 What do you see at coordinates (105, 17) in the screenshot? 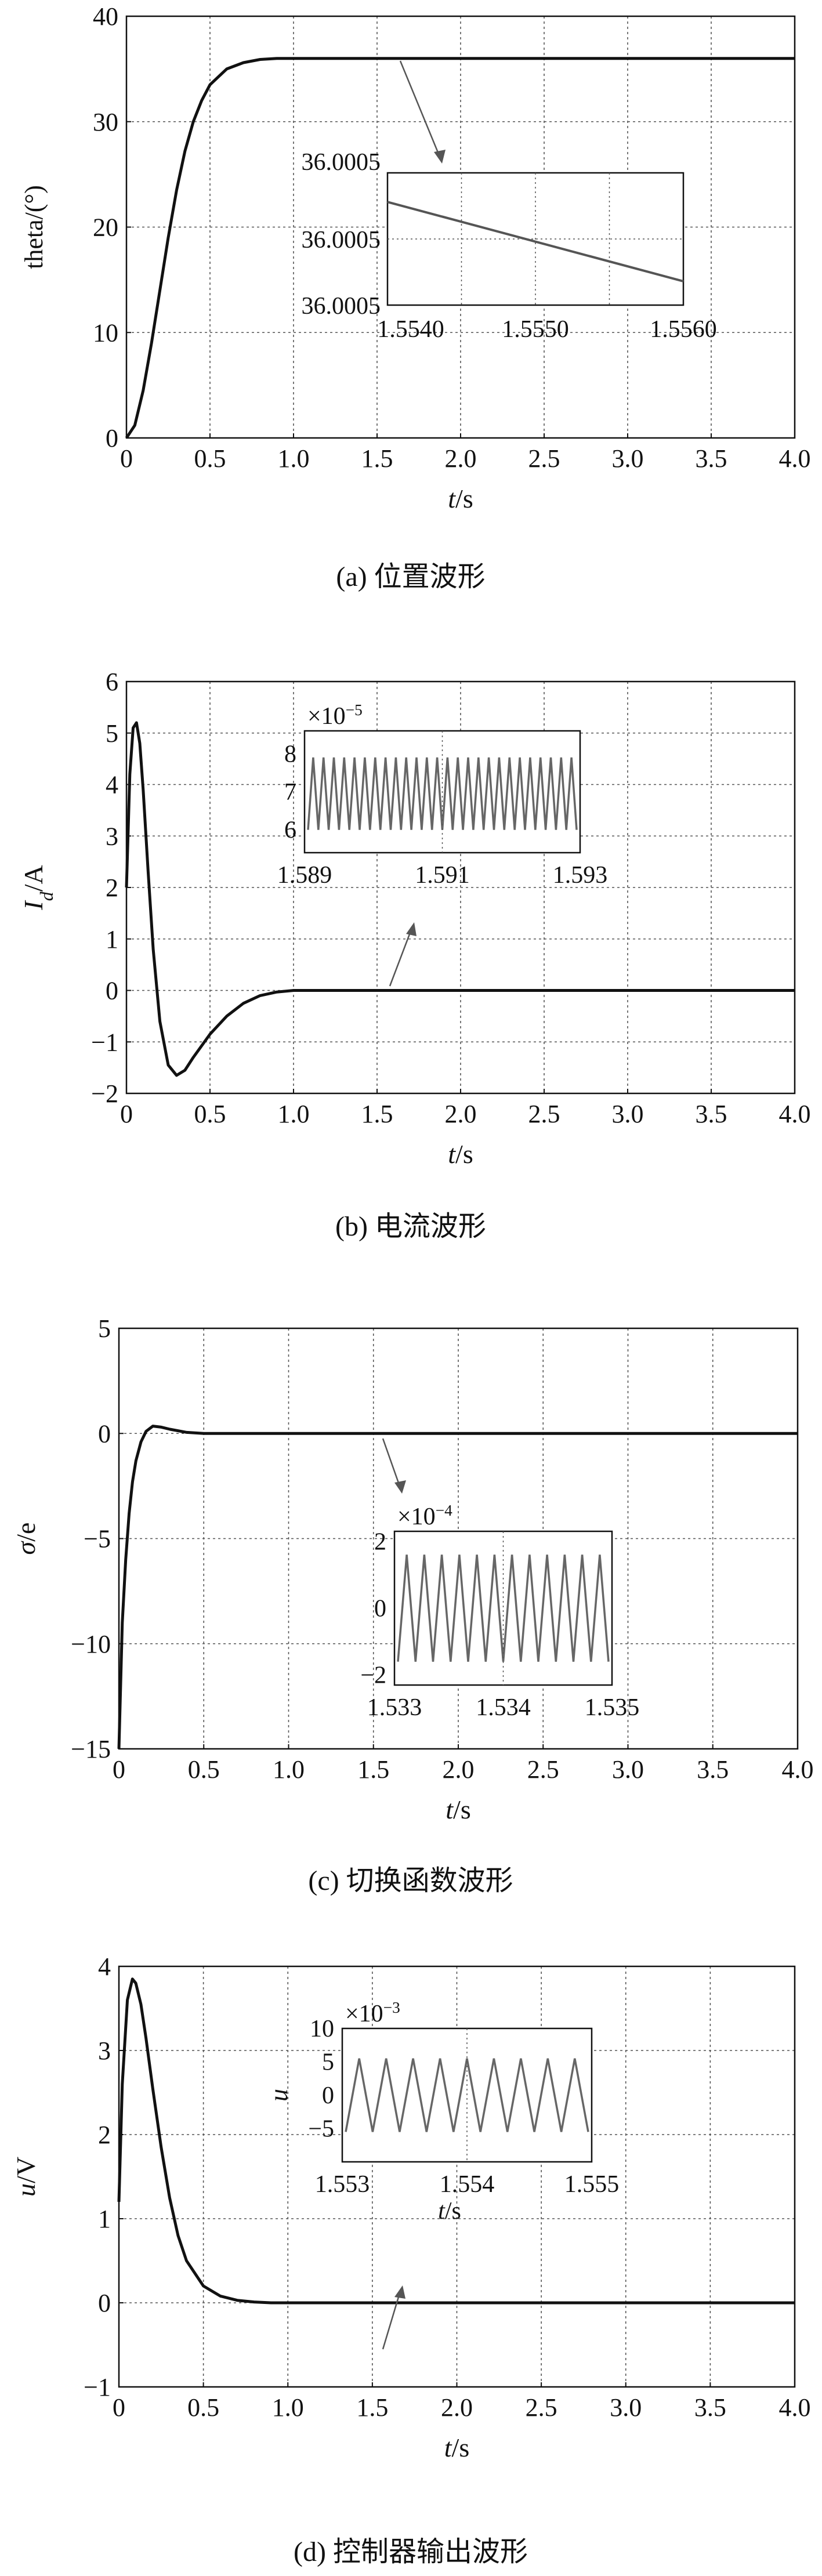
I see `y-tick-label: 40` at bounding box center [105, 17].